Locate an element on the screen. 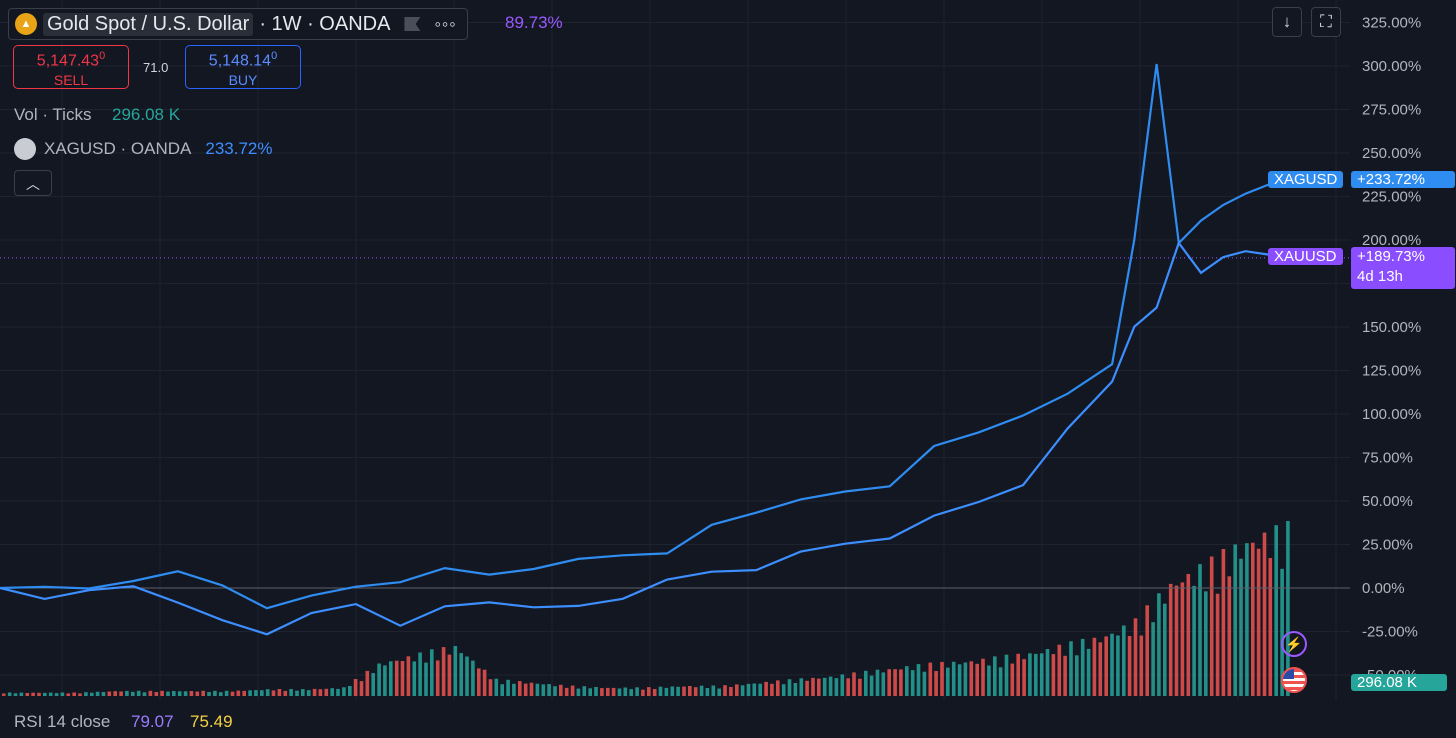 This screenshot has height=738, width=1456. buy-button: 5,148.140 BUY is located at coordinates (243, 67).